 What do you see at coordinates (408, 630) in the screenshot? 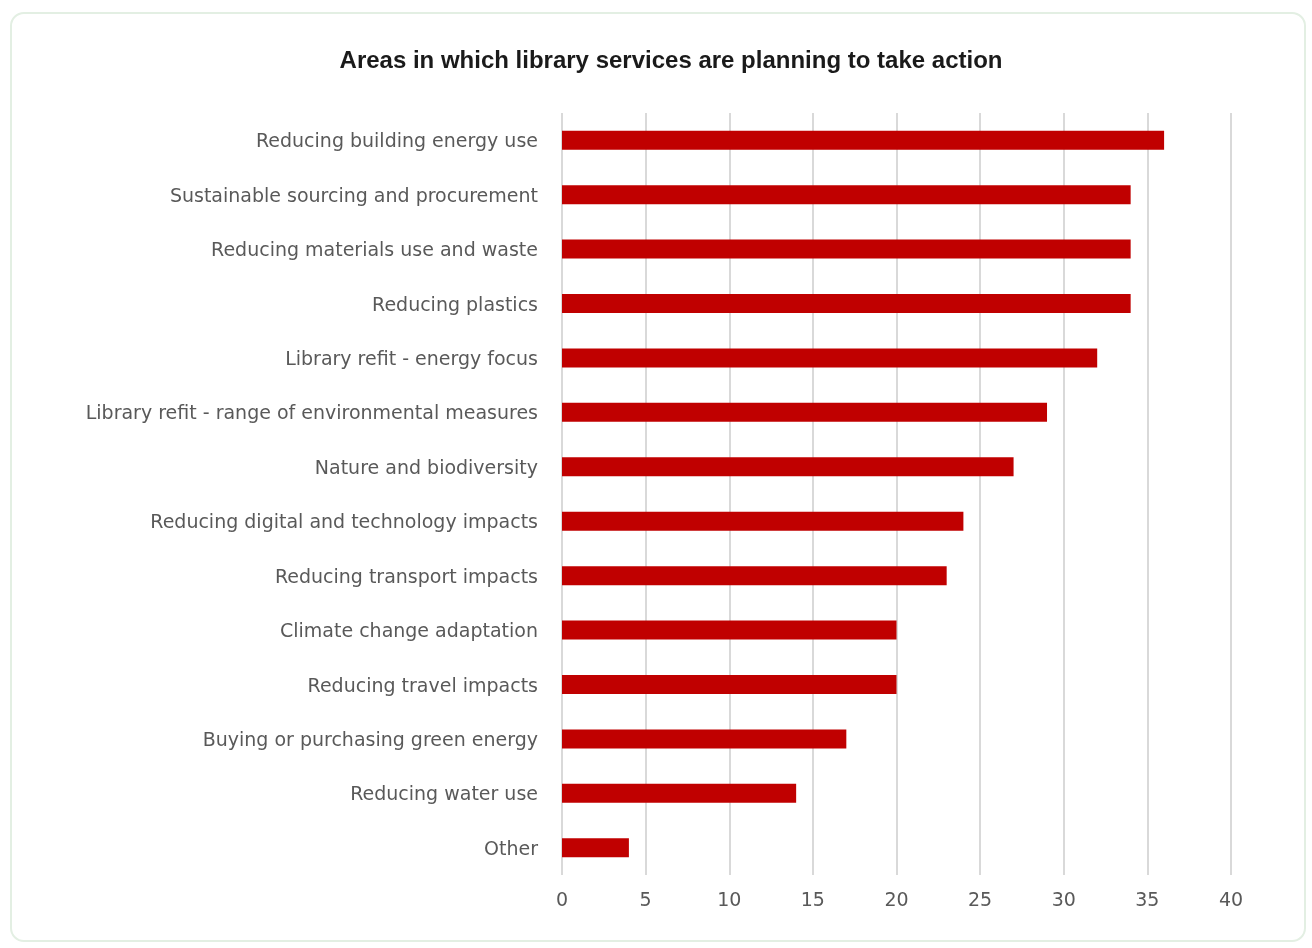
I see `y-tick-label: Climate change adaptation` at bounding box center [408, 630].